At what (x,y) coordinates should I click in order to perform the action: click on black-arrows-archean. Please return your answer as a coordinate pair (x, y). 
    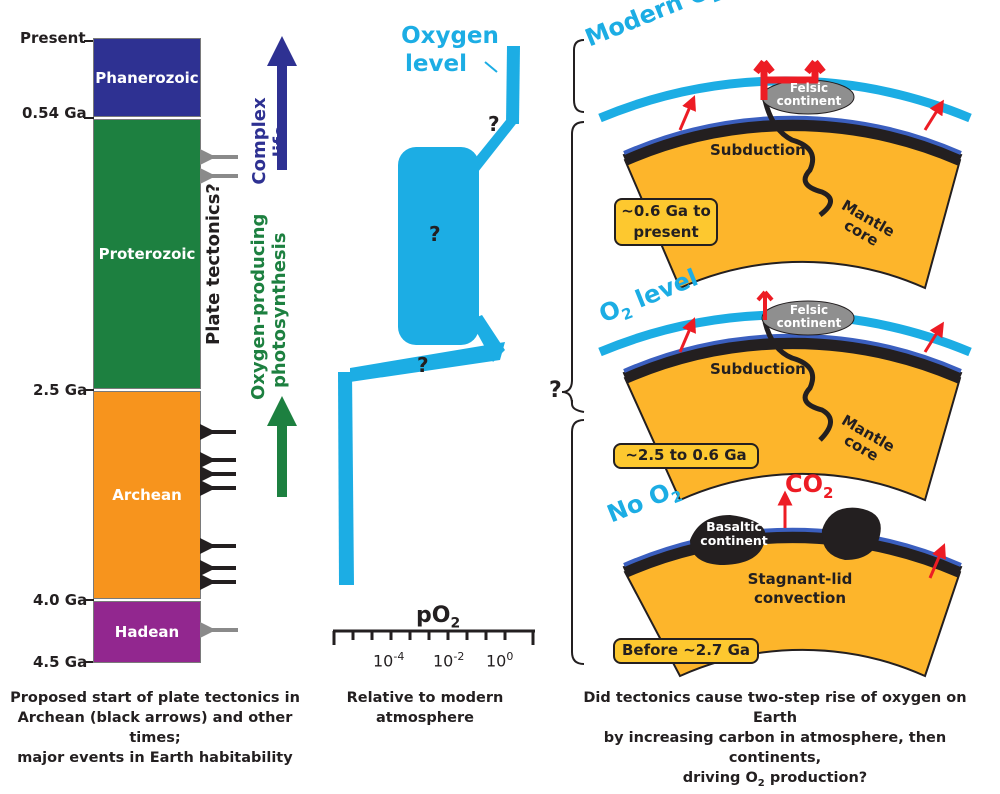
    Looking at the image, I should click on (218, 507).